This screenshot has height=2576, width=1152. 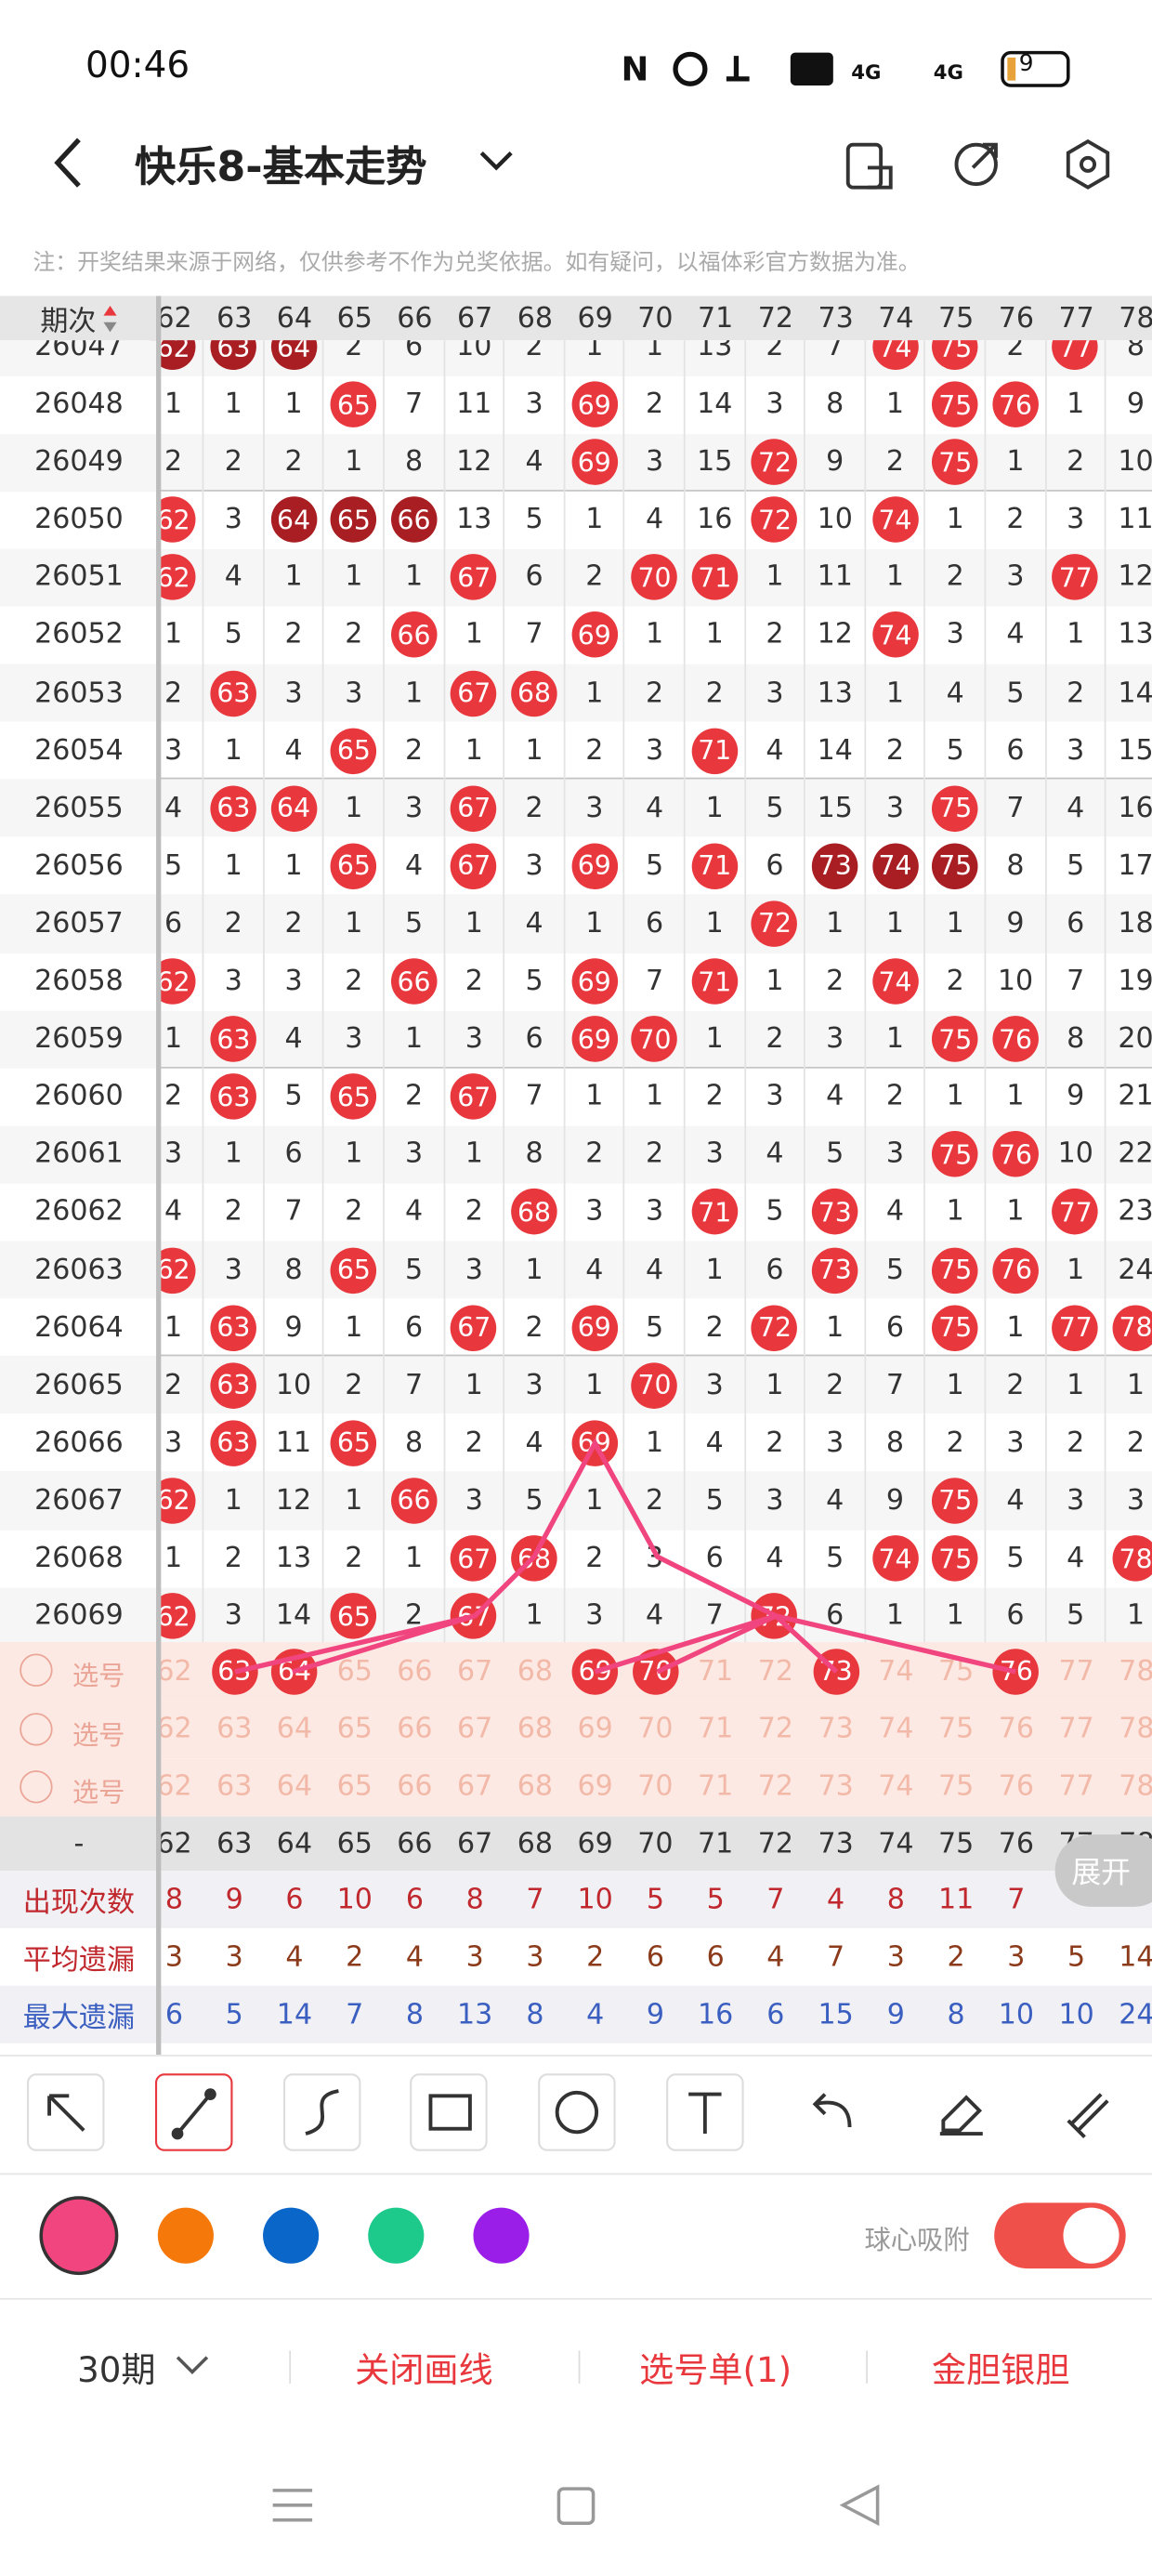 I want to click on number-ball: 74, so click(x=895, y=520).